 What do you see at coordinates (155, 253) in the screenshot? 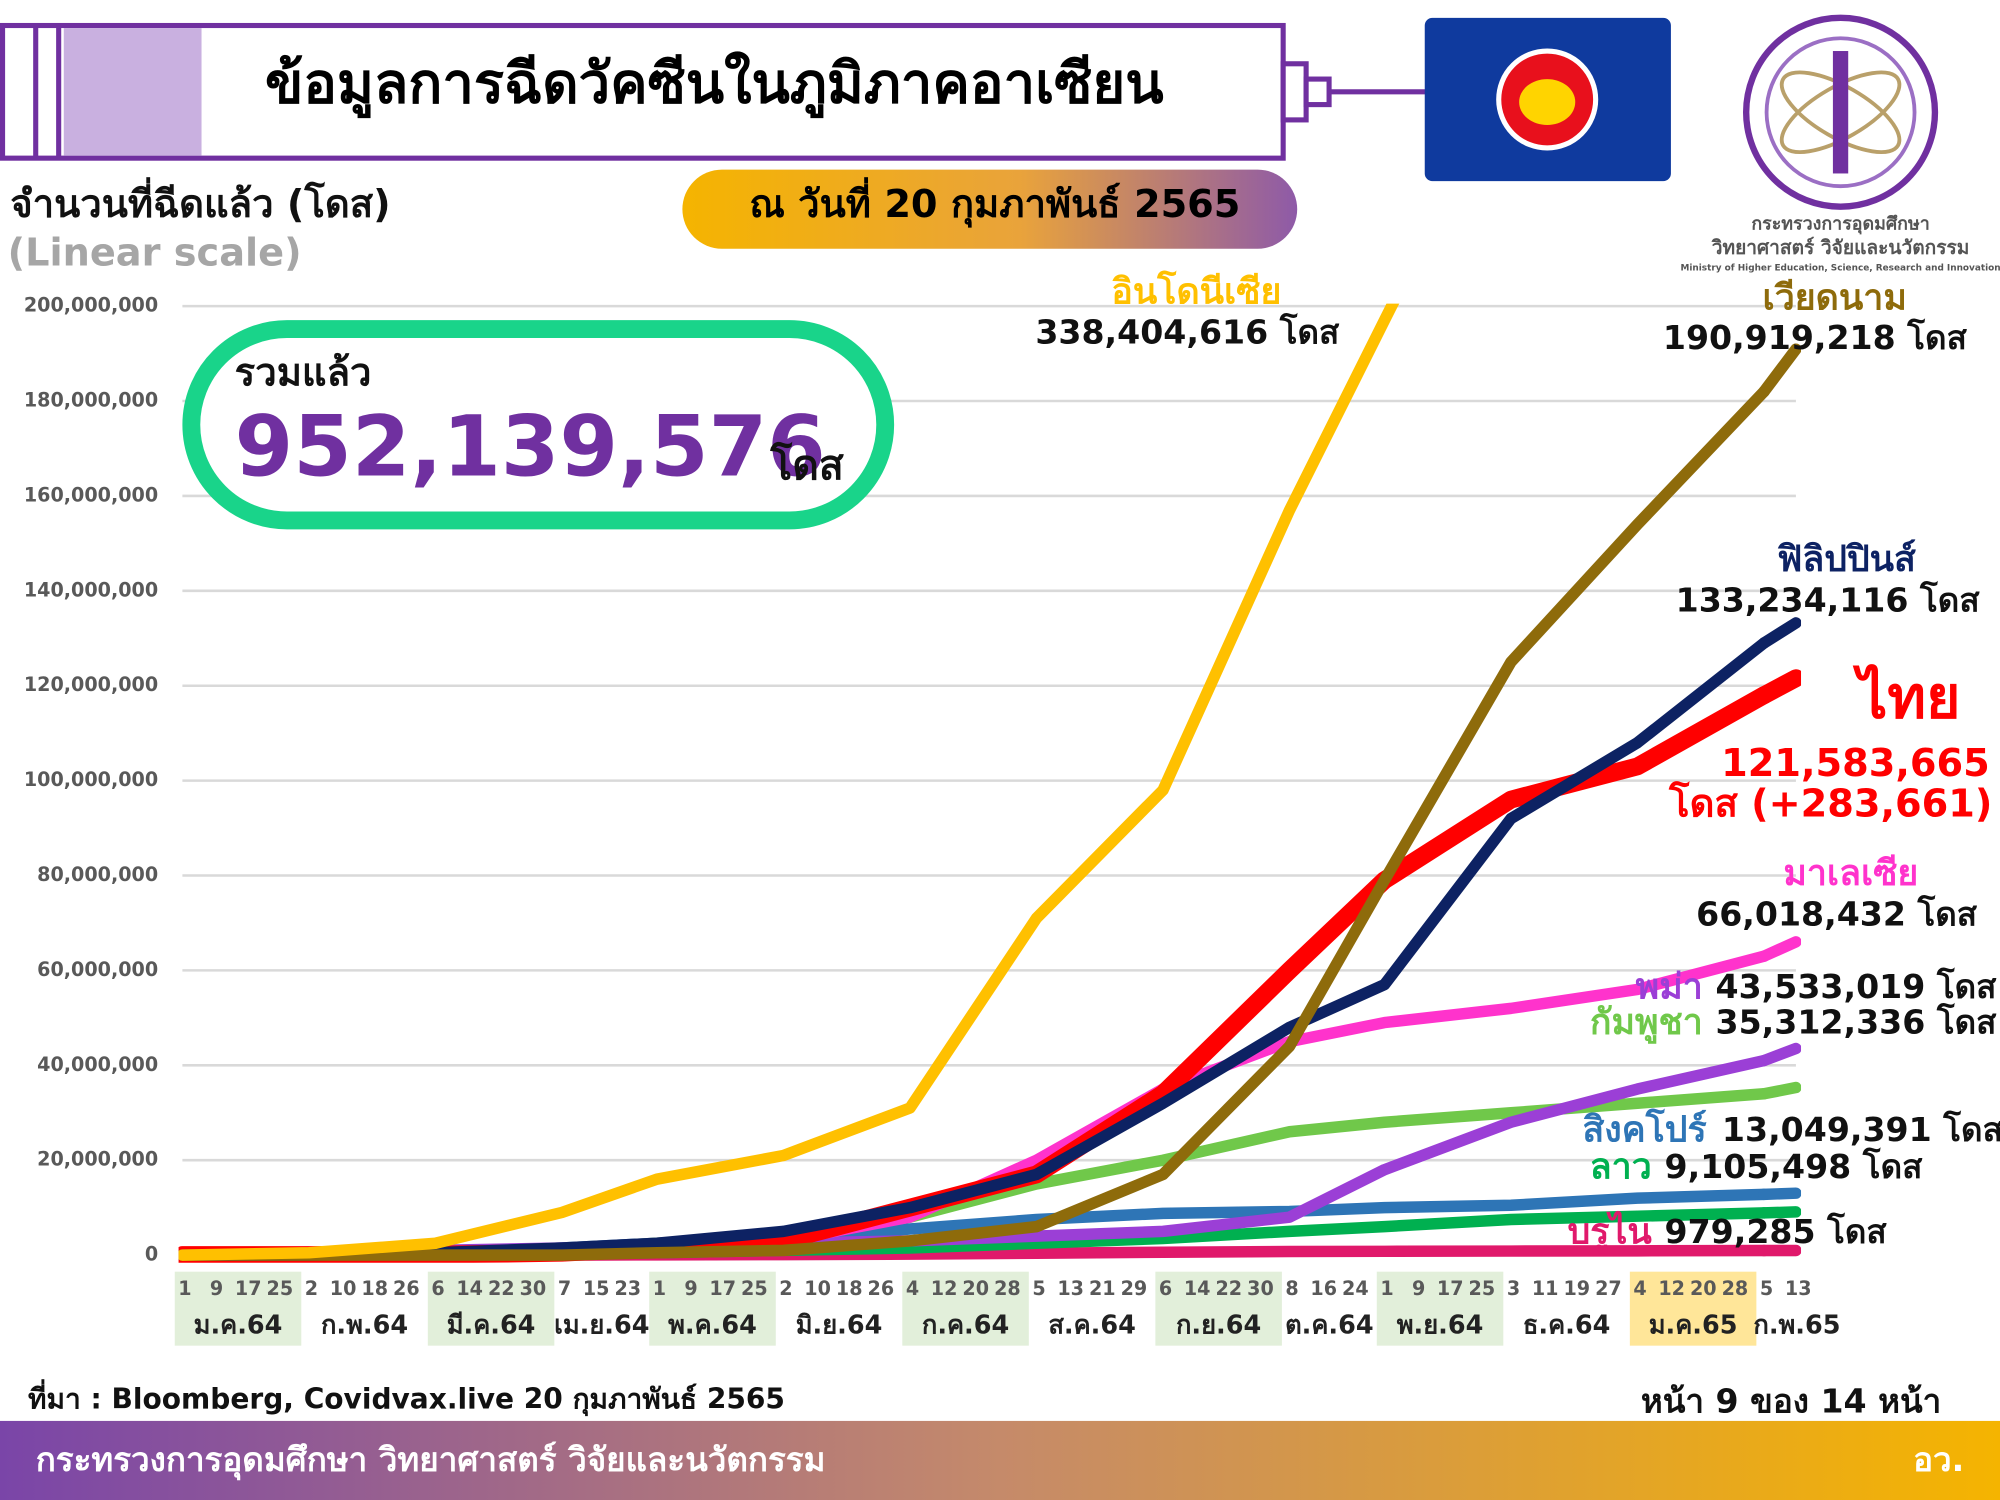
I see `scale-note: (Linear scale)` at bounding box center [155, 253].